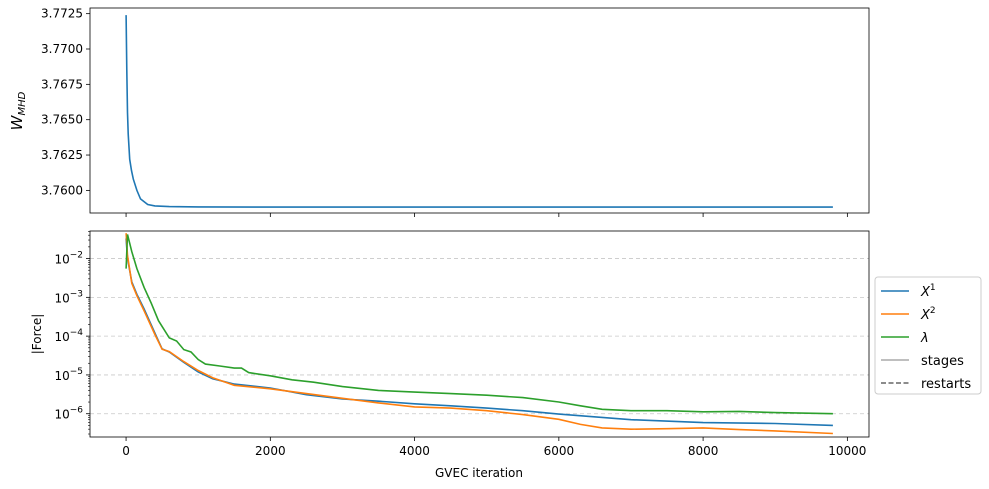  Describe the element at coordinates (494, 447) in the screenshot. I see `bottom-x-ticks: 0 2000 4000 6000 8000 10000` at that location.